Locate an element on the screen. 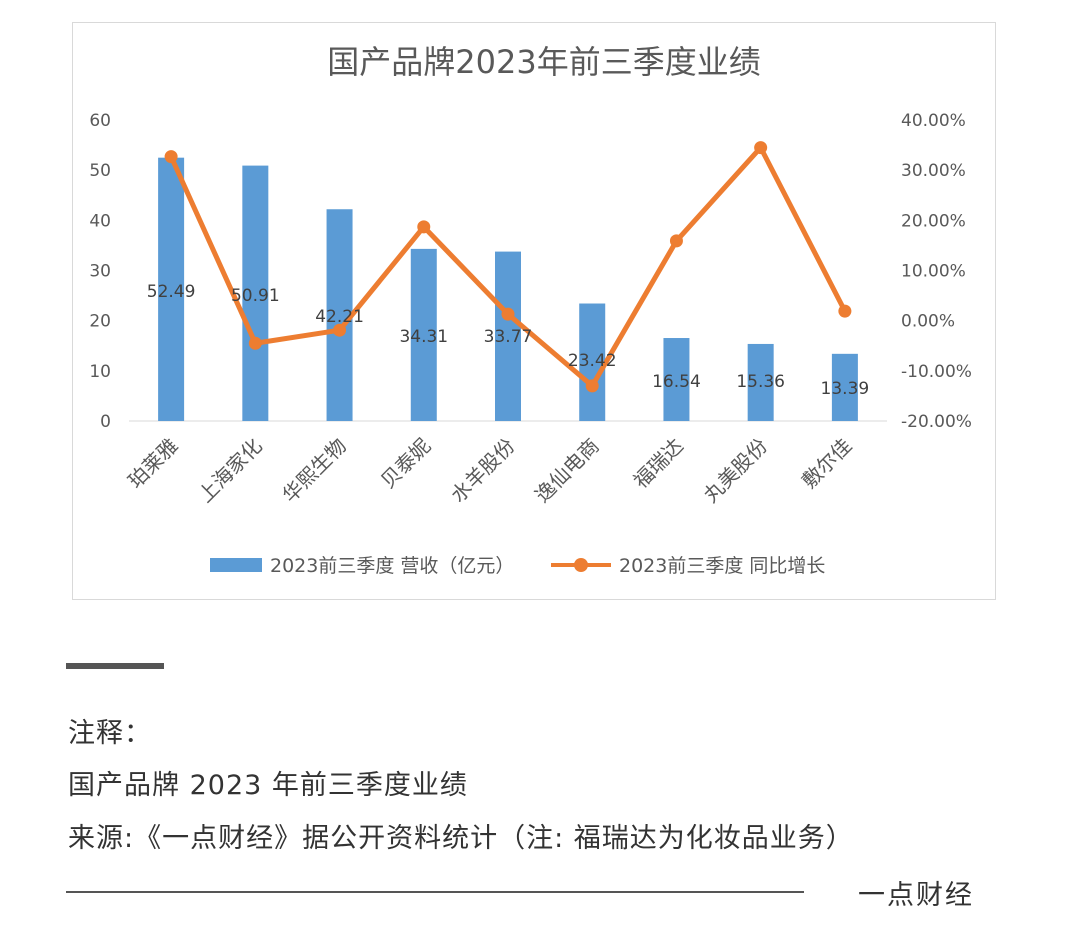  bar-data-label: 23.42 is located at coordinates (592, 361).